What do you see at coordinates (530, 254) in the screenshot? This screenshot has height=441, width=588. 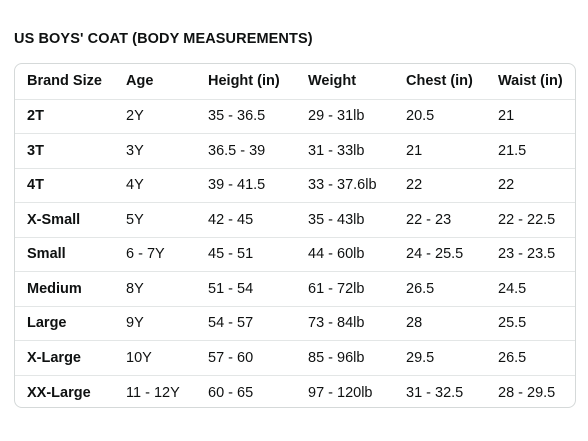 I see `cell-waist: 23 - 23.5` at bounding box center [530, 254].